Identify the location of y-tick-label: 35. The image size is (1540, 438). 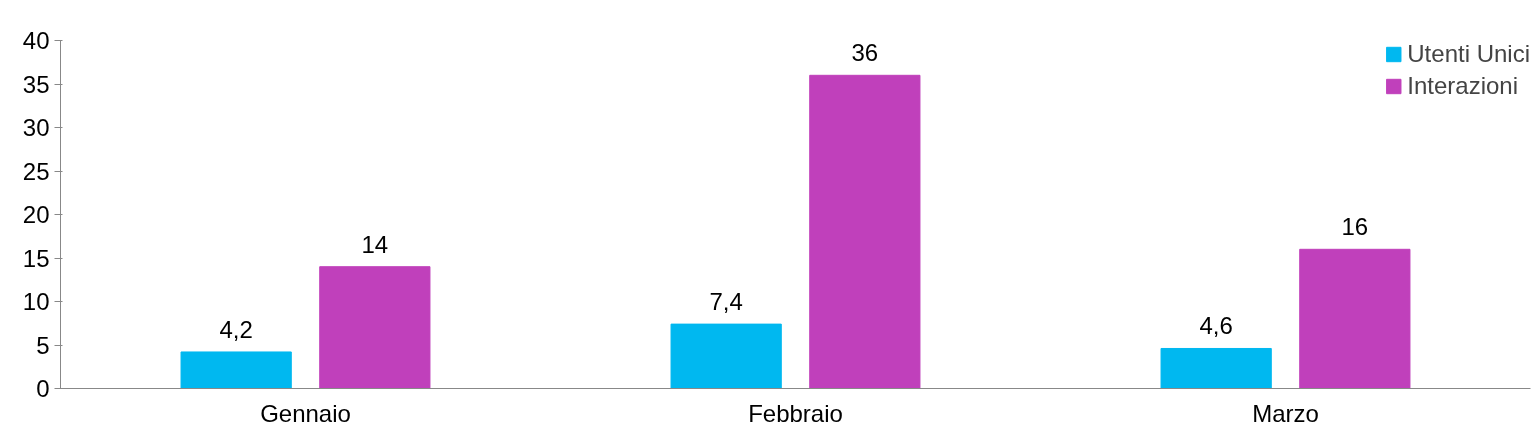
(36, 84).